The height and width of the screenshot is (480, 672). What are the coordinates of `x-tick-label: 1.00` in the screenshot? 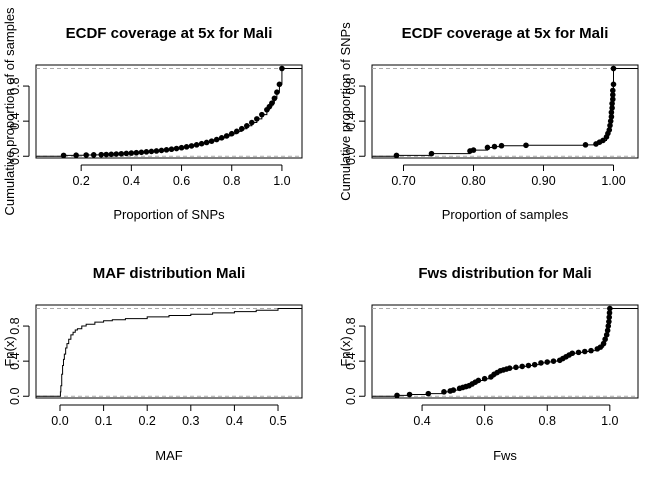 It's located at (613, 181).